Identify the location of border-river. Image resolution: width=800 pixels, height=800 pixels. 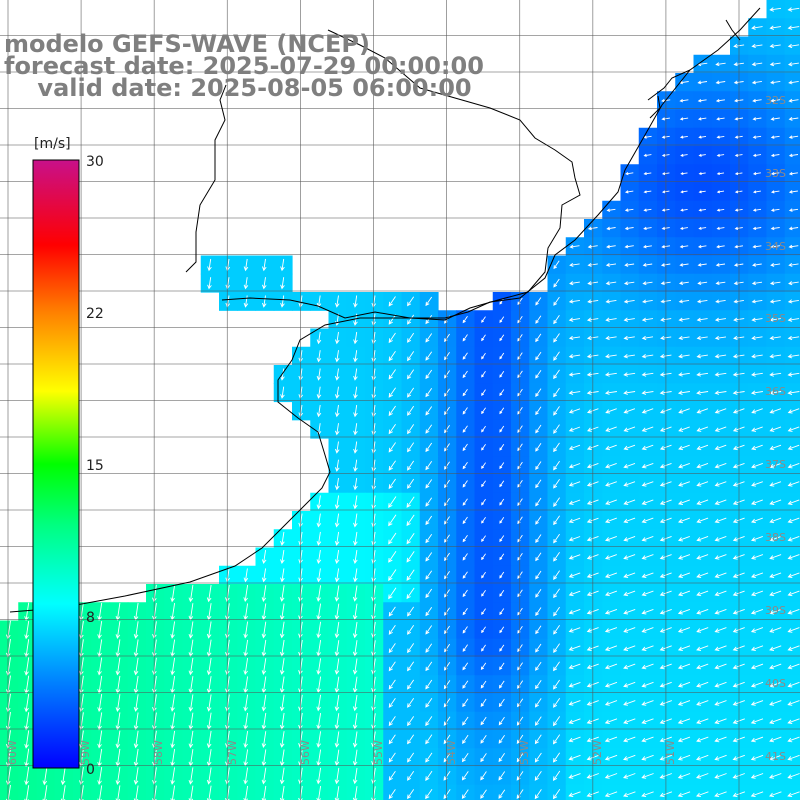
(206, 178).